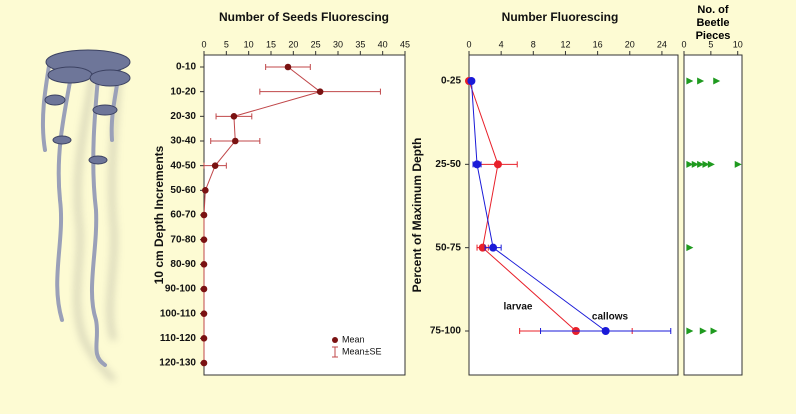  I want to click on x-tick-label: 35, so click(360, 44).